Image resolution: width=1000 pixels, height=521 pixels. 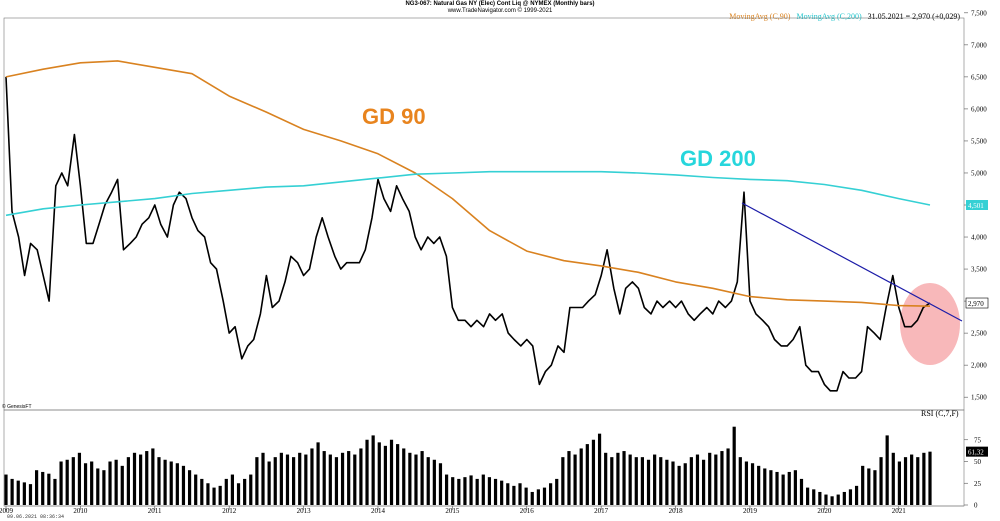 I want to click on legend-last-value: 31.05.2021 = 2,970 (+0,029), so click(x=913, y=16).